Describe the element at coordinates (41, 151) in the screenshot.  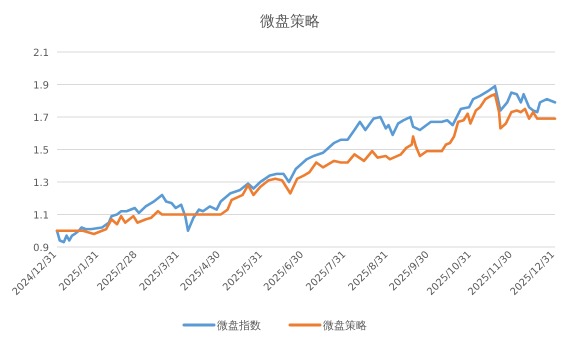
I see `y-tick-label: 1.5` at that location.